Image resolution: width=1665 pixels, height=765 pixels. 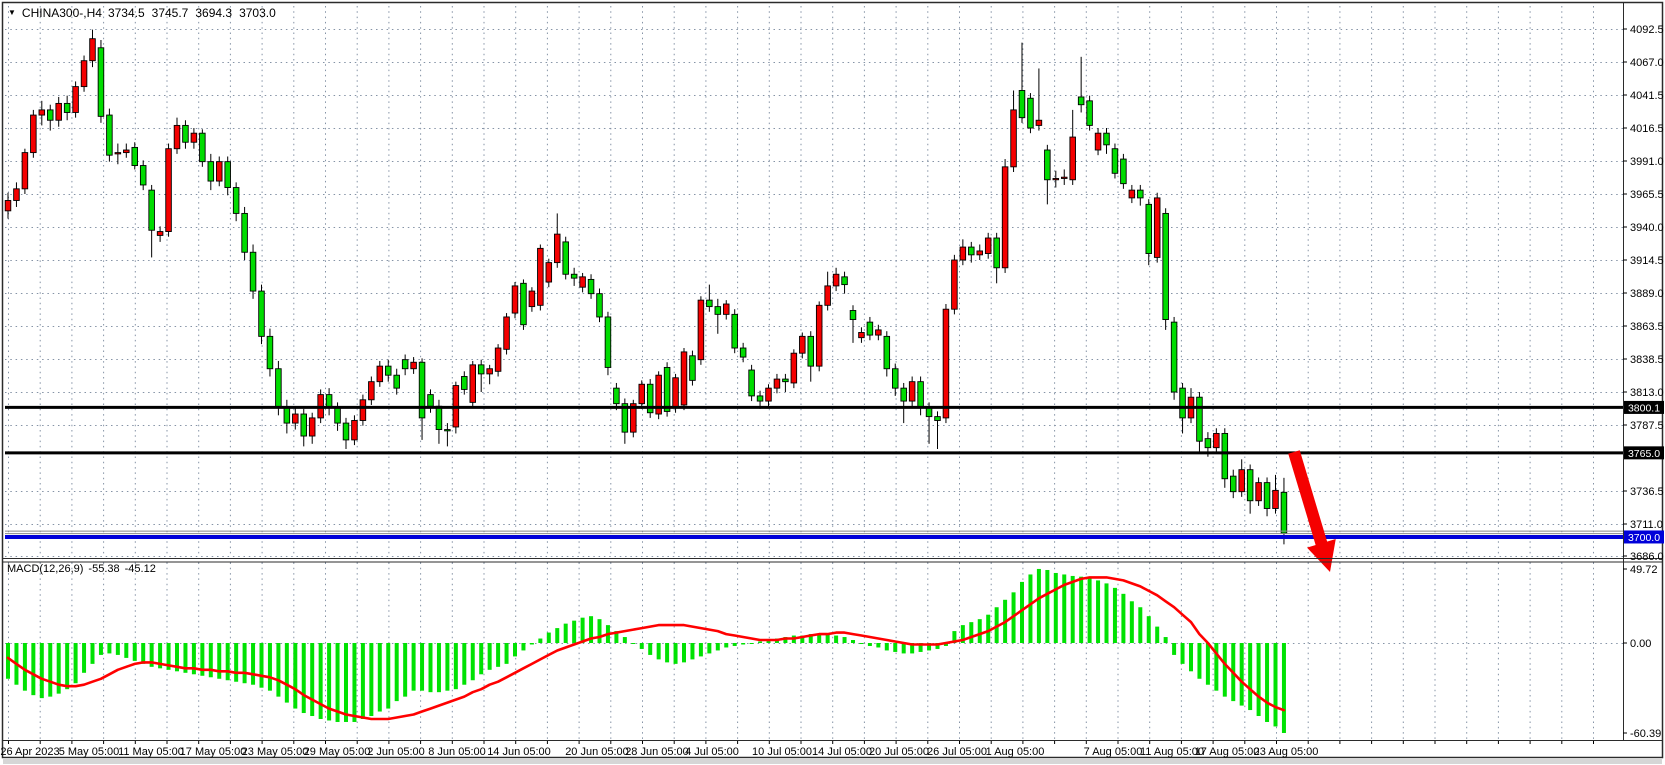 I want to click on svg-text: 3686.0, so click(x=1647, y=557).